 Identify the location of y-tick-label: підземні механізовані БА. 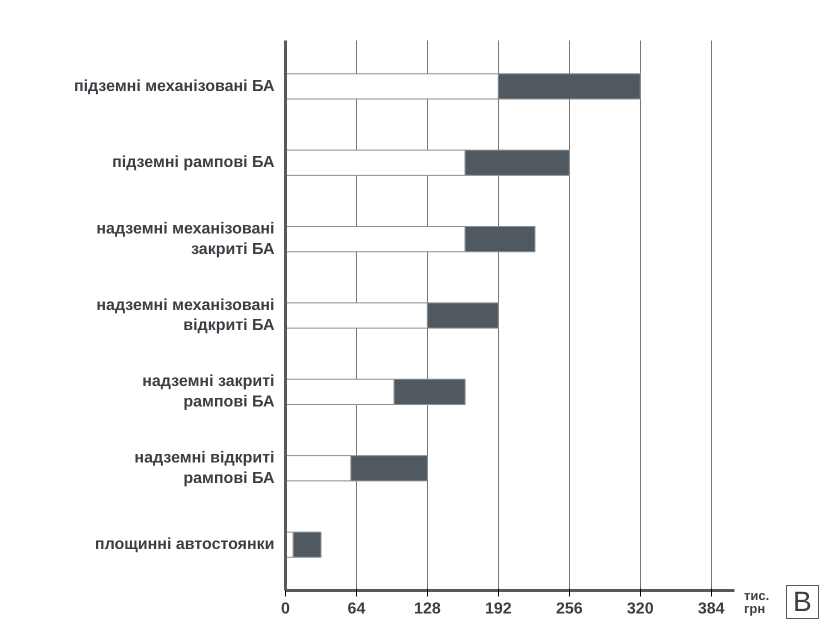
(174, 86).